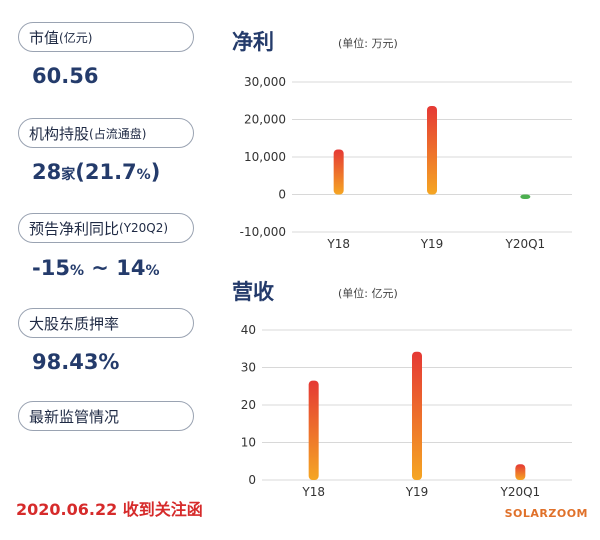 The image size is (600, 540). Describe the element at coordinates (252, 480) in the screenshot. I see `revenue-ytick-label: 0` at that location.